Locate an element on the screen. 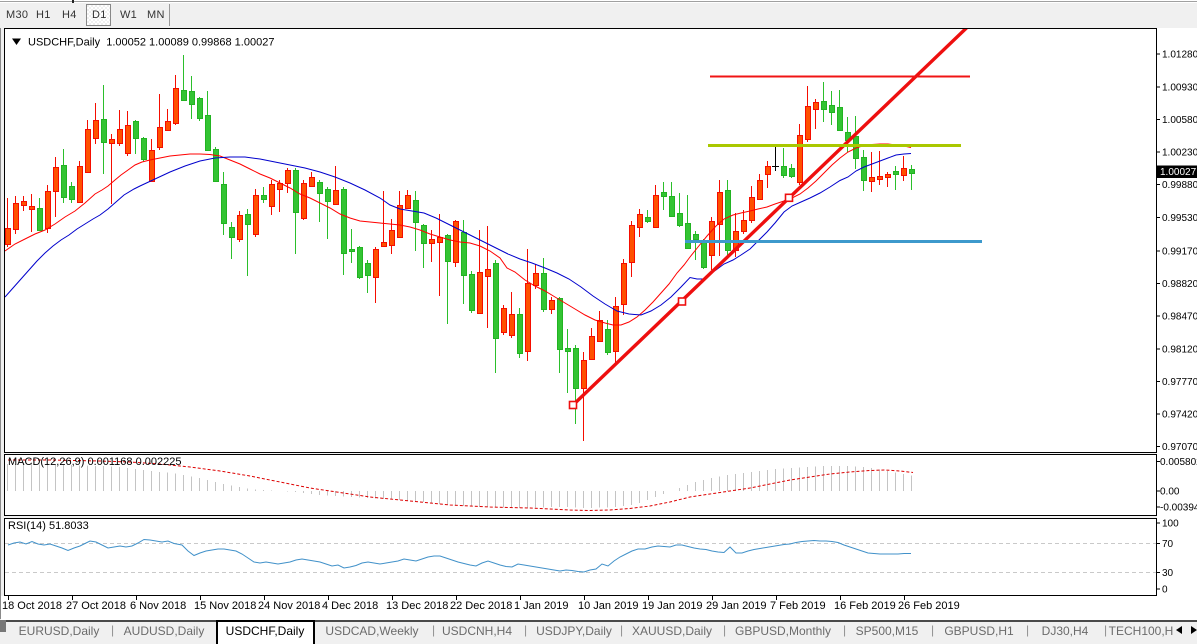 This screenshot has height=644, width=1197. svg-text: 6 Nov 2018 is located at coordinates (158, 606).